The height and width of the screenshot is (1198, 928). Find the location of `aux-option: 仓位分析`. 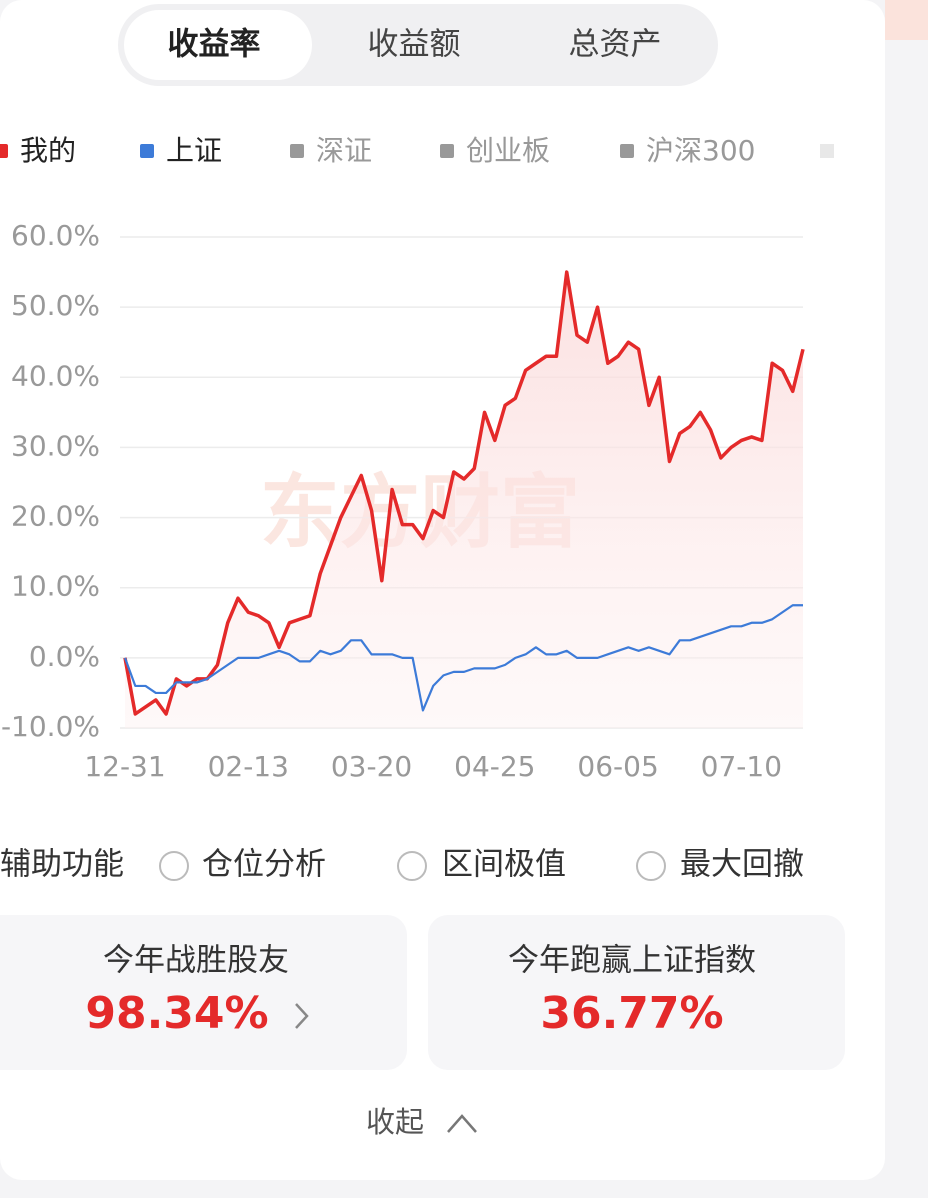

aux-option: 仓位分析 is located at coordinates (264, 865).